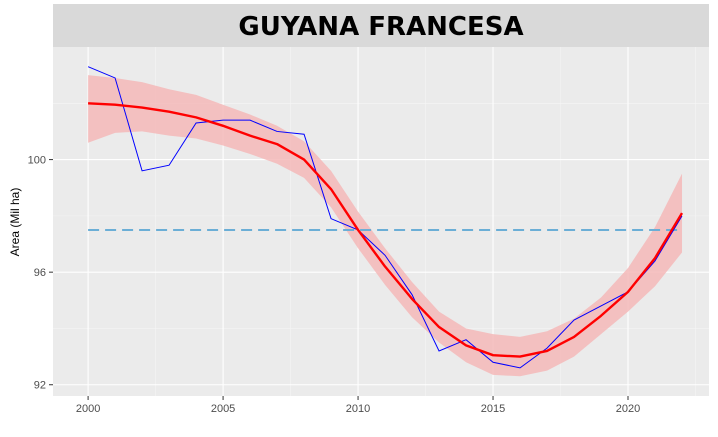 Image resolution: width=718 pixels, height=437 pixels. I want to click on x-tick-label: 2010, so click(358, 409).